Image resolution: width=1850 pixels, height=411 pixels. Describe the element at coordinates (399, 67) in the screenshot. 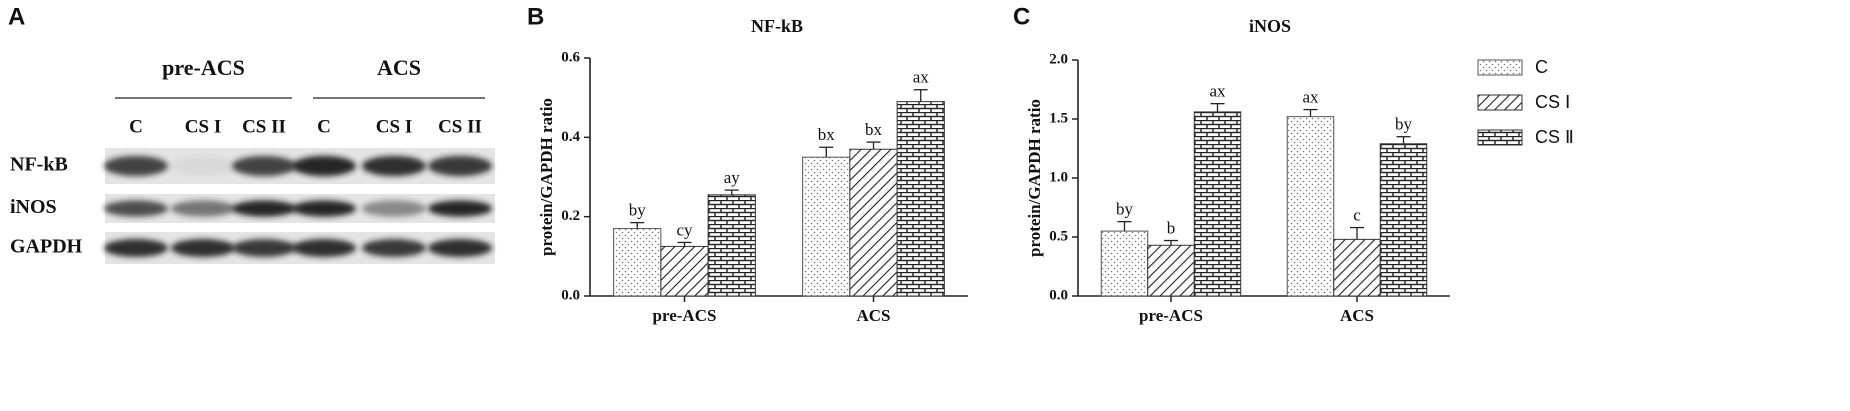

I see `group-label: ACS` at that location.